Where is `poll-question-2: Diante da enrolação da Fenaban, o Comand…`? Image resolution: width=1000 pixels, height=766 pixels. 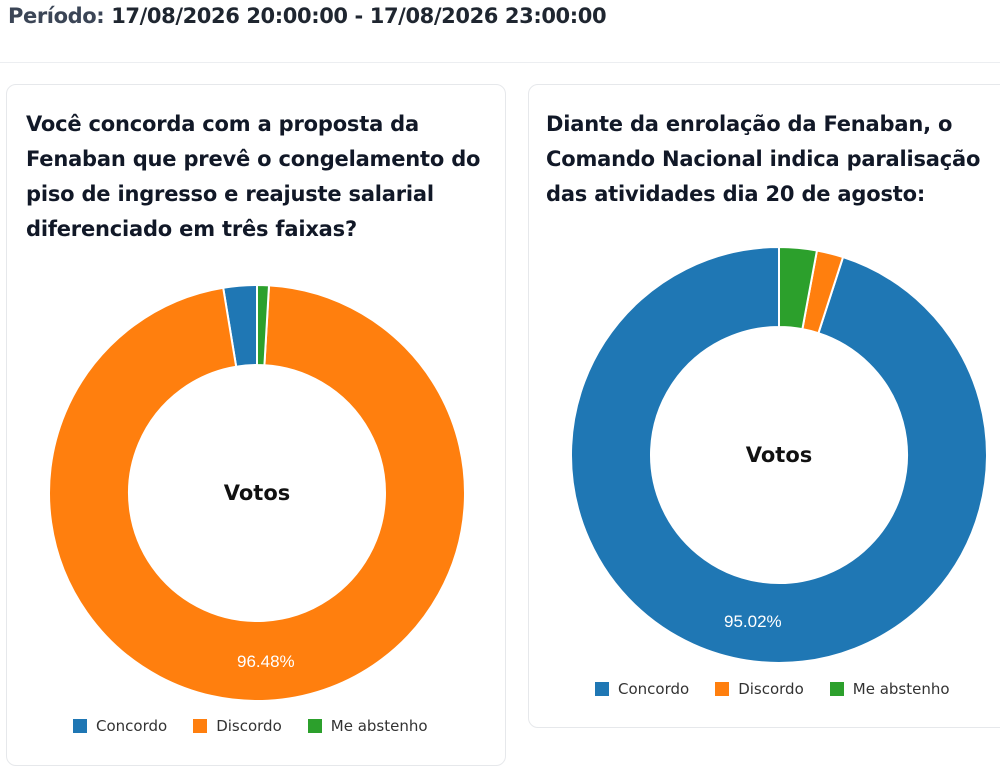
poll-question-2: Diante da enrolação da Fenaban, o Comand… is located at coordinates (763, 159).